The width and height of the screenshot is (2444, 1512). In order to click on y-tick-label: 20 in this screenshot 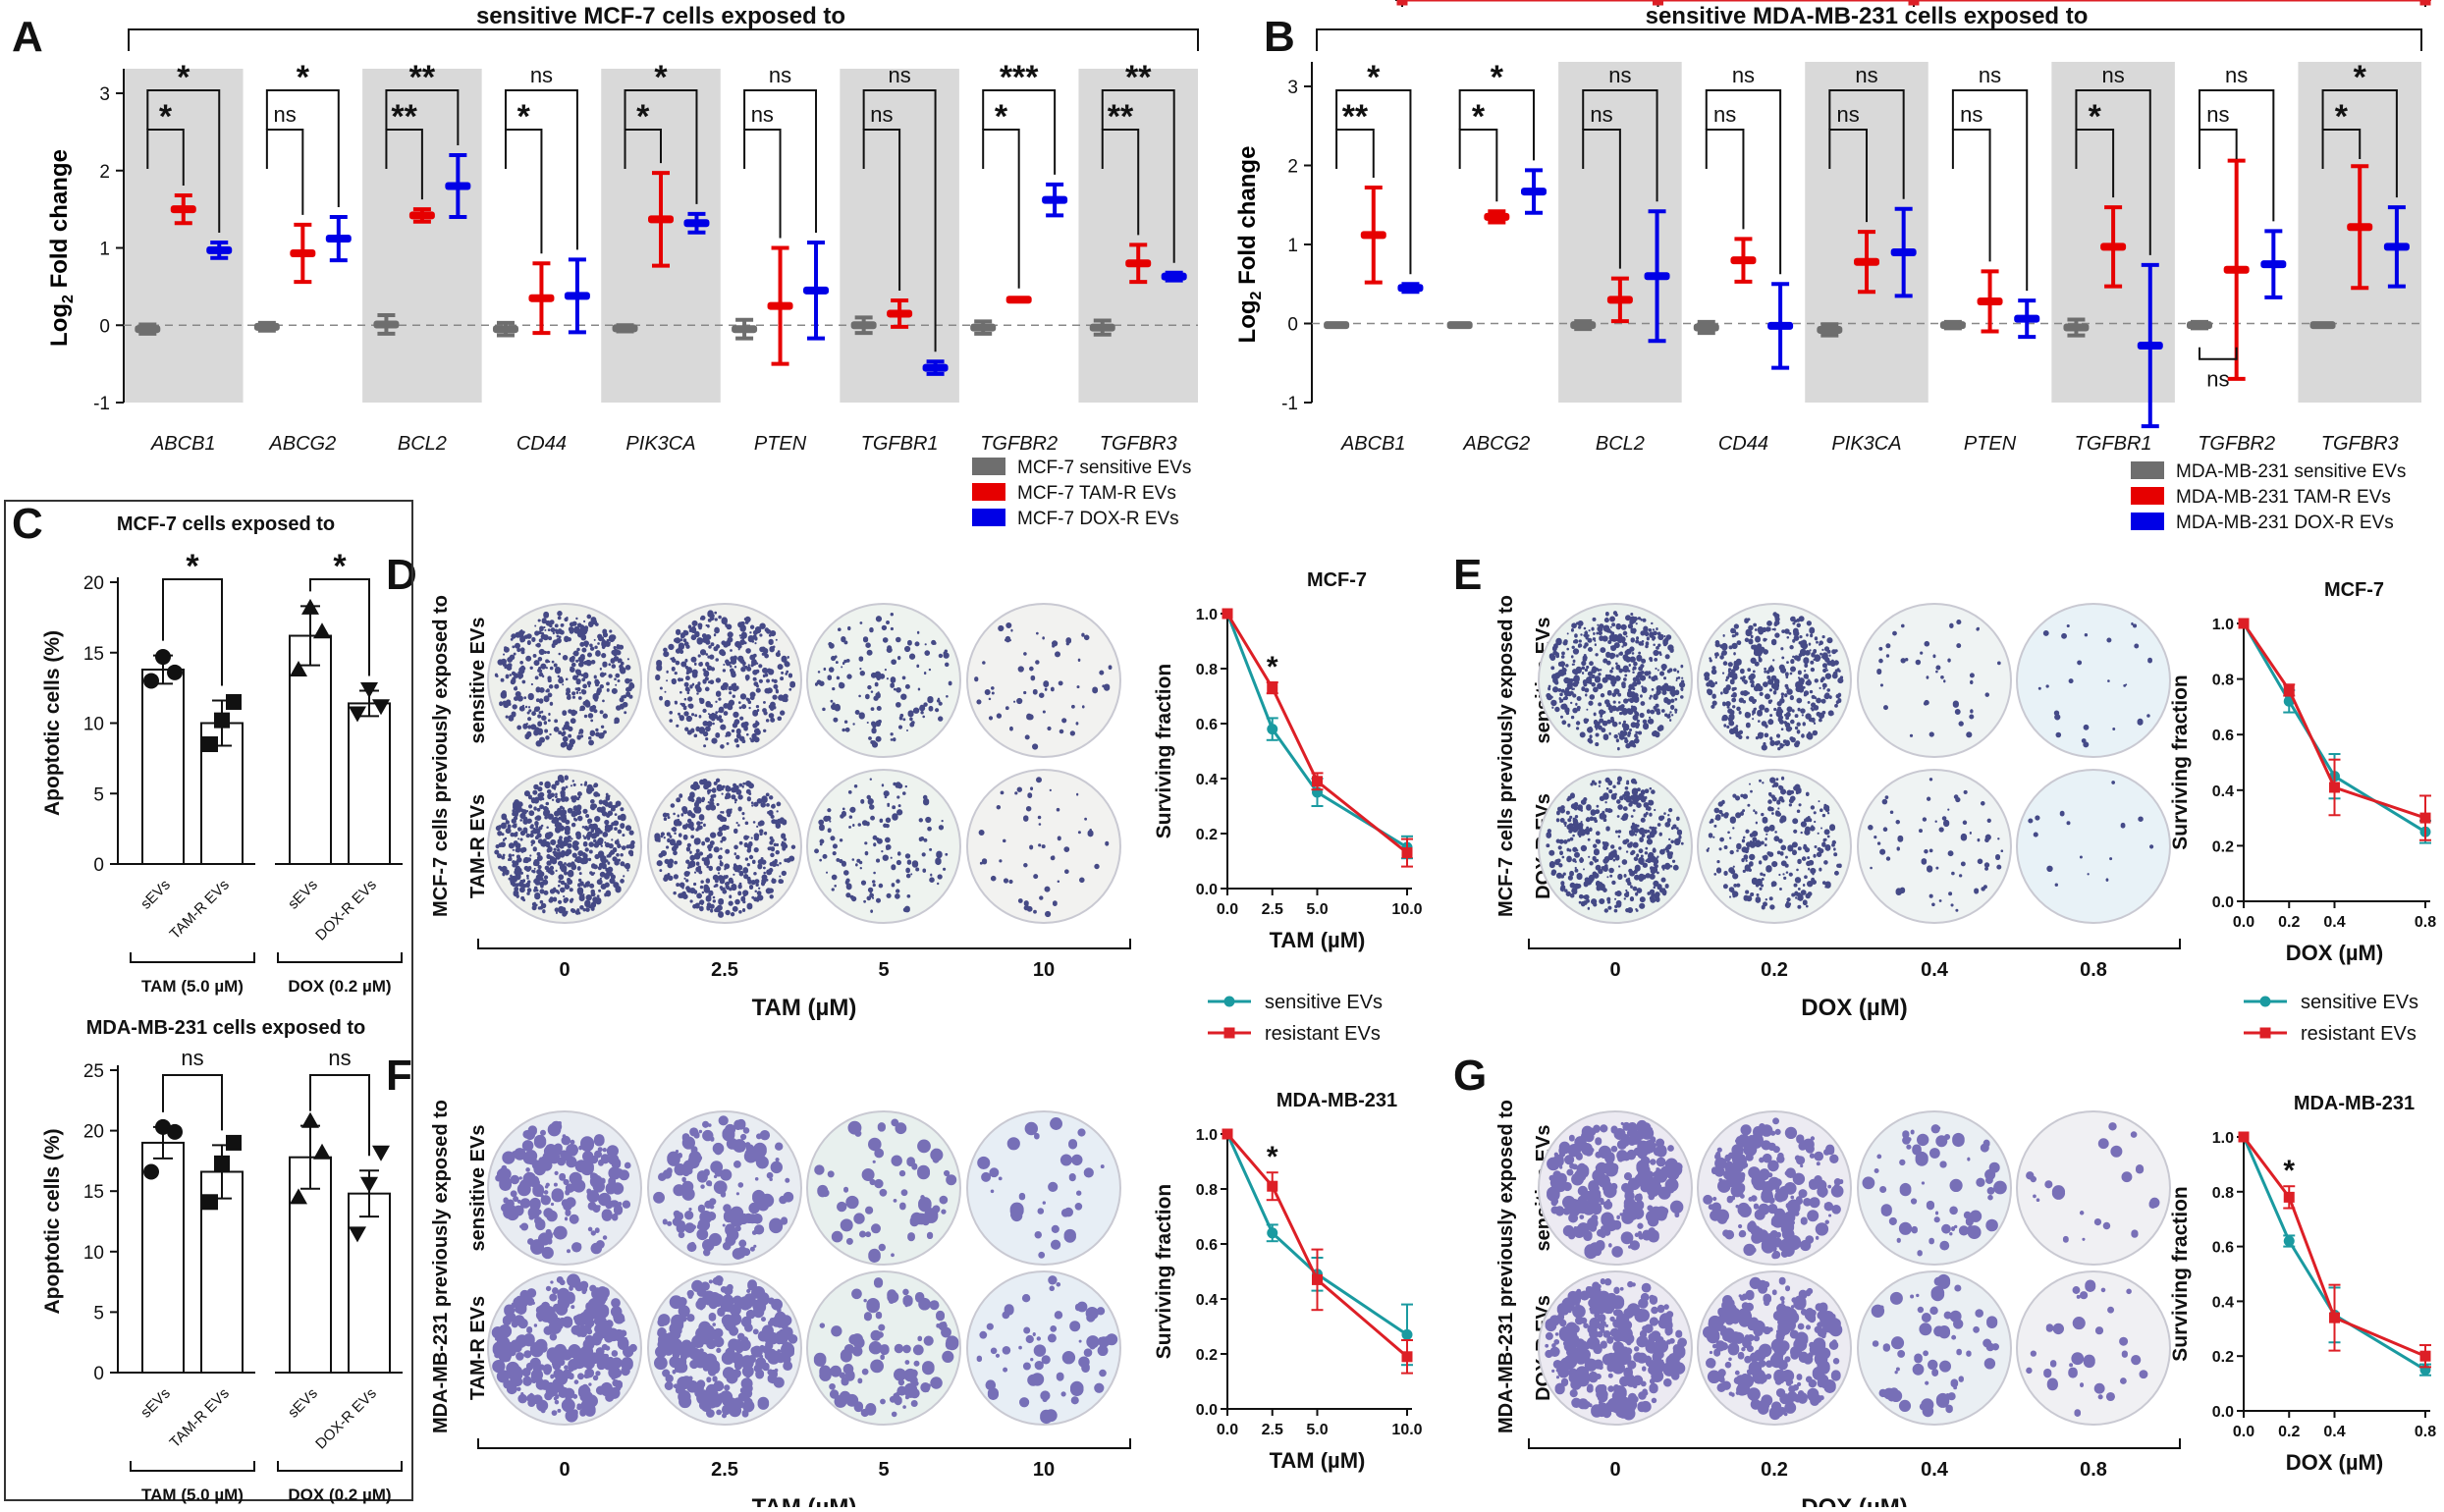, I will do `click(93, 584)`.